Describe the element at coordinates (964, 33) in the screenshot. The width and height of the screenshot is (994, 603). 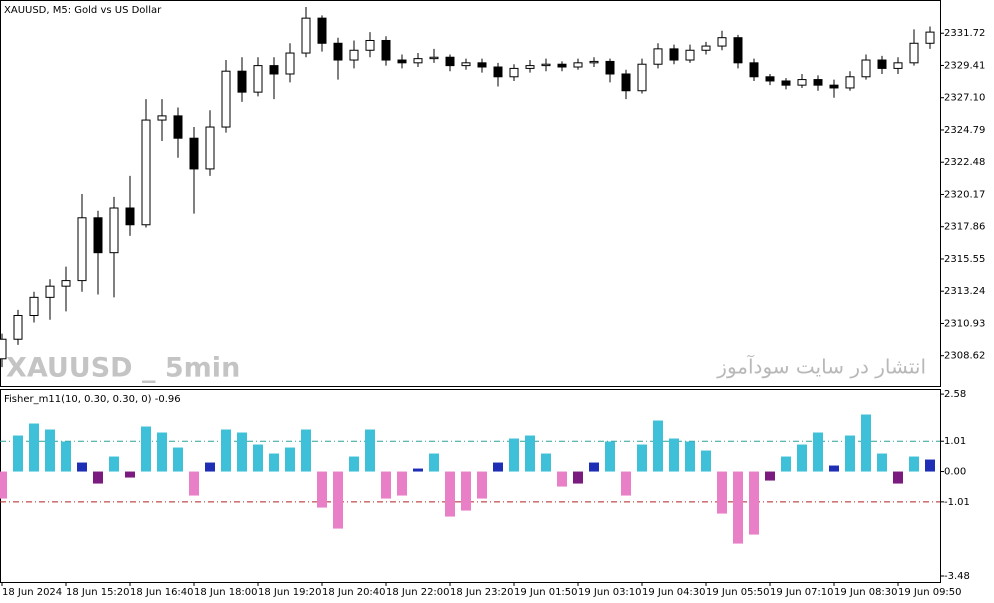
I see `y-tick-label: 2331.72` at that location.